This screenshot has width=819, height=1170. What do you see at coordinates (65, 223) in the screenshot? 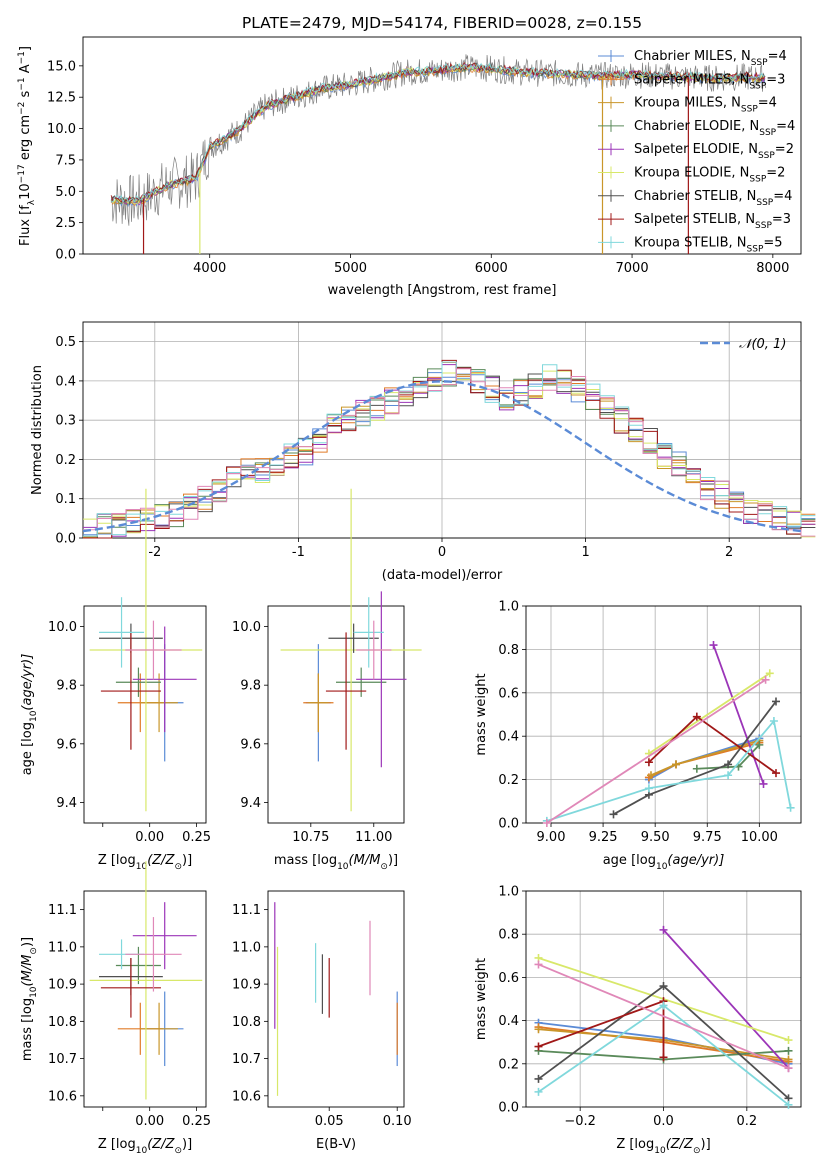
I see `y-tick-label: 2.5` at bounding box center [65, 223].